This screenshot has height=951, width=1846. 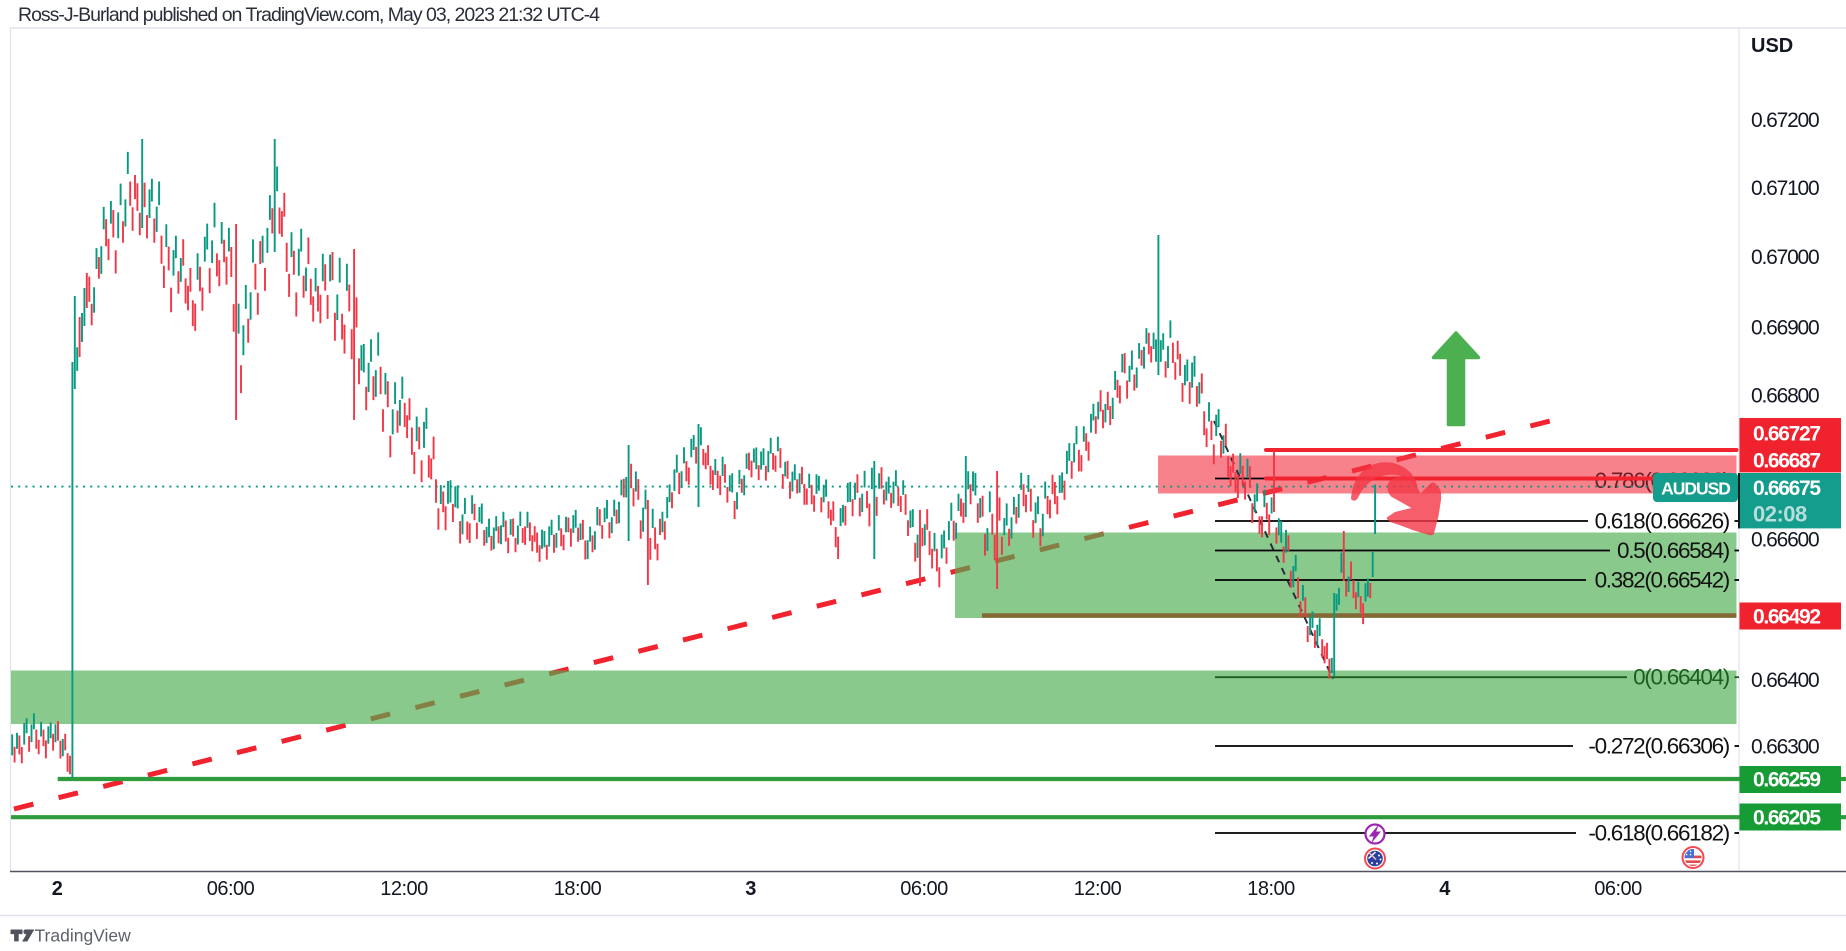 What do you see at coordinates (1772, 46) in the screenshot?
I see `svg-text: USD` at bounding box center [1772, 46].